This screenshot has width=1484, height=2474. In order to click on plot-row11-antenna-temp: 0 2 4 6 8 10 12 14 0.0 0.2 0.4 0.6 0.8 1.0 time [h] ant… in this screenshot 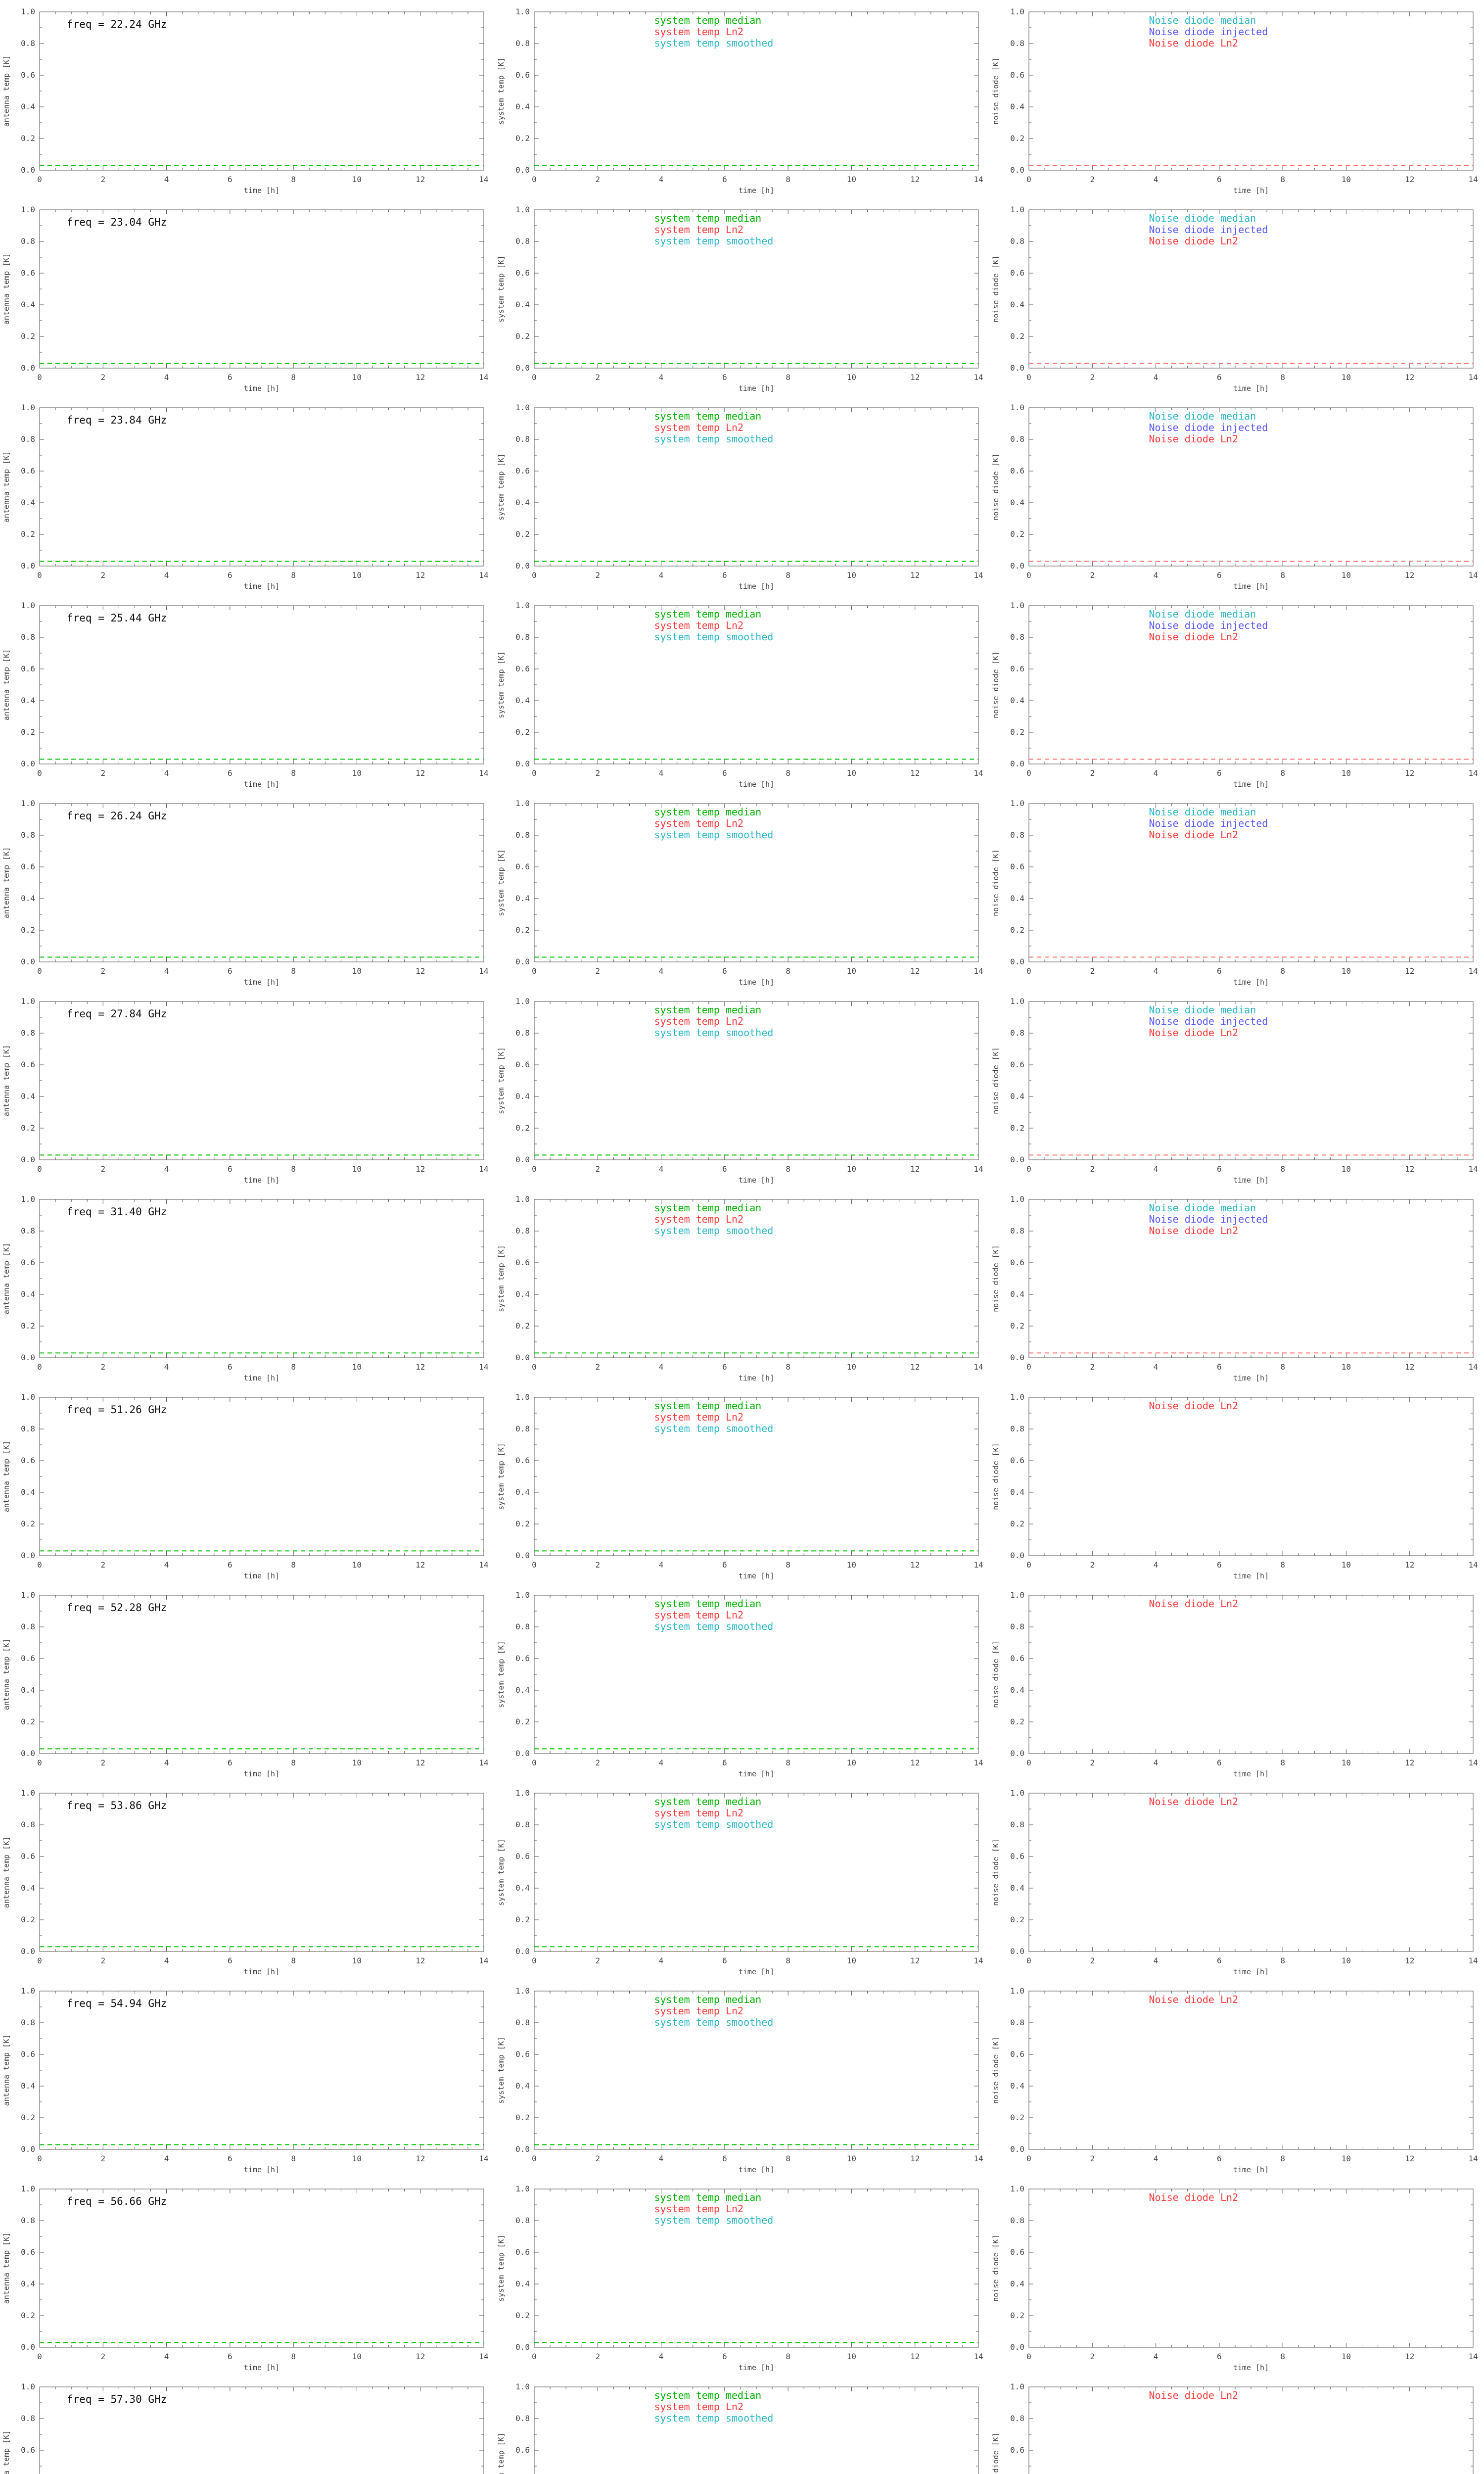, I will do `click(247, 2078)`.